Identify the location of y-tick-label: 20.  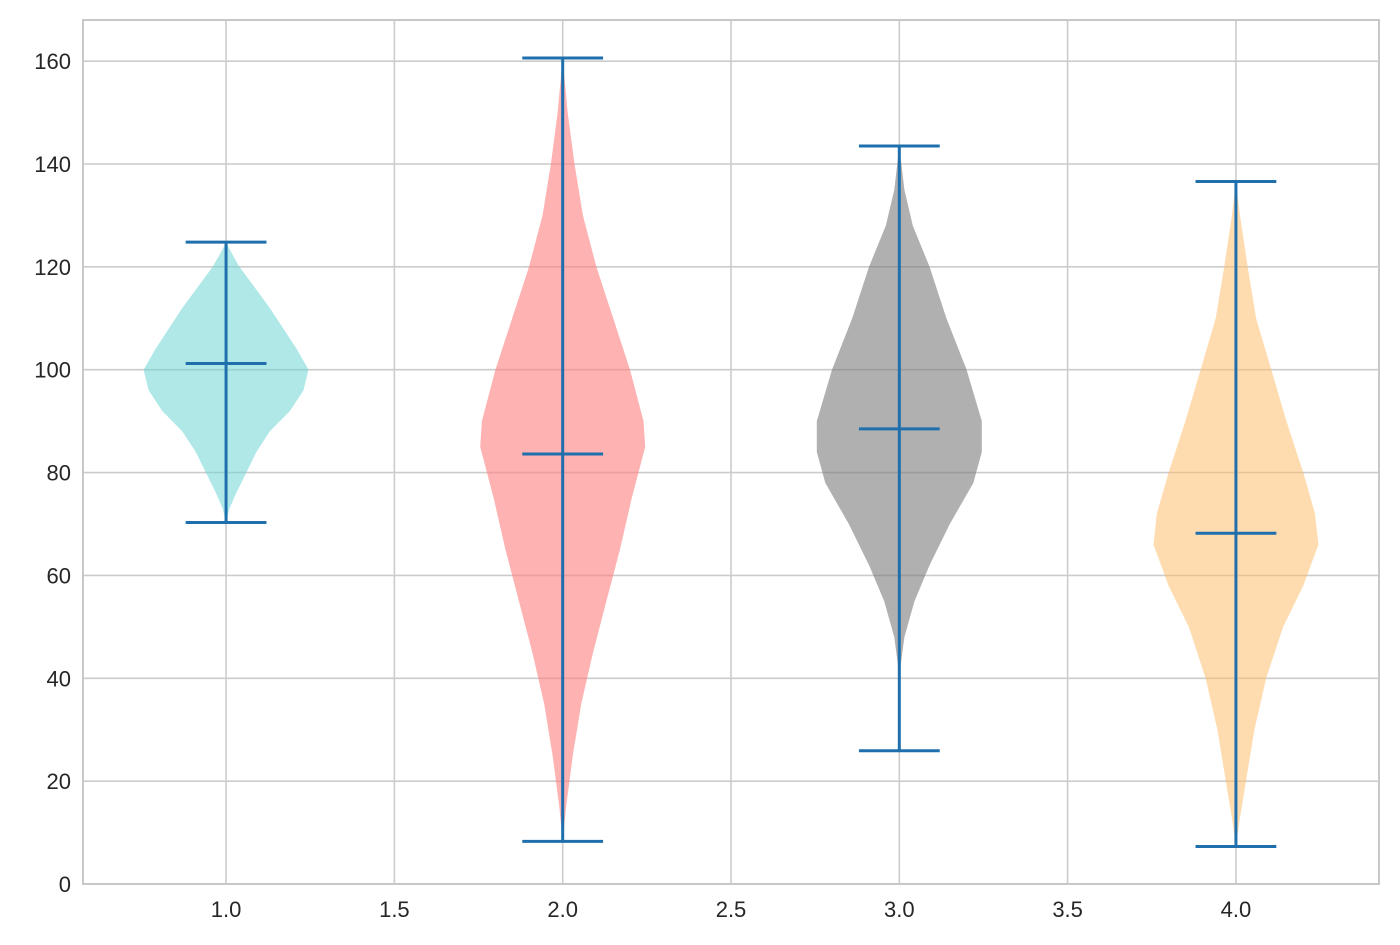
(59, 781).